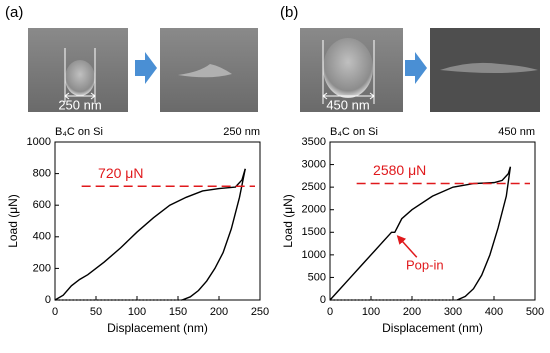 The width and height of the screenshot is (550, 353). I want to click on chart-subtitle: 450 nm, so click(516, 132).